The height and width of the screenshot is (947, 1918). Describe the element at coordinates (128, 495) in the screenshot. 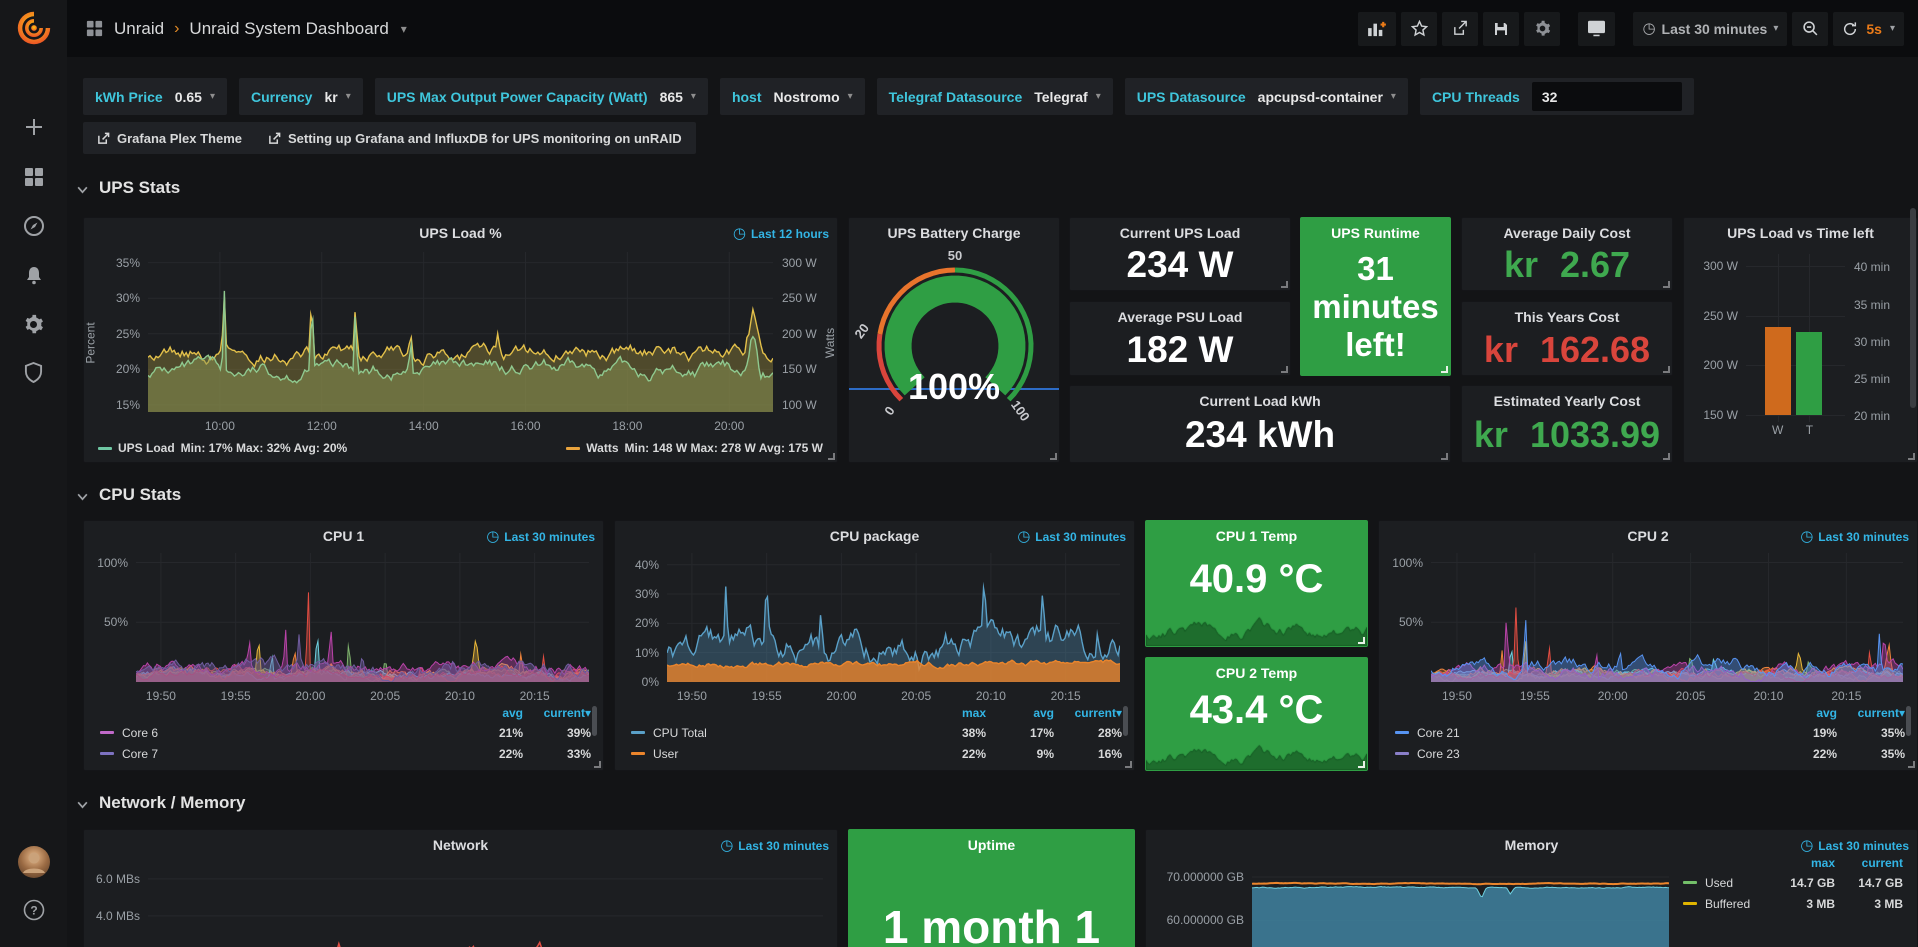

I see `section-cpu-stats: CPU Stats` at that location.